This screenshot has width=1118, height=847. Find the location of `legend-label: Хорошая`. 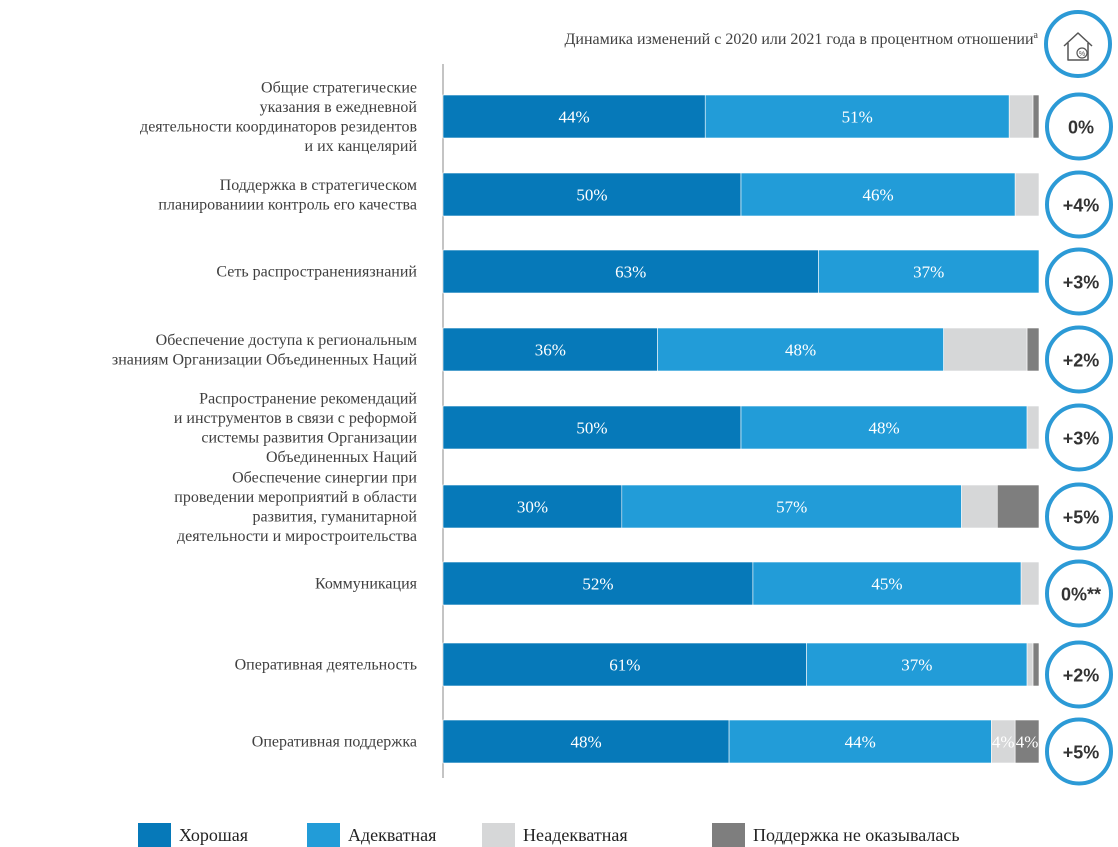

legend-label: Хорошая is located at coordinates (213, 835).